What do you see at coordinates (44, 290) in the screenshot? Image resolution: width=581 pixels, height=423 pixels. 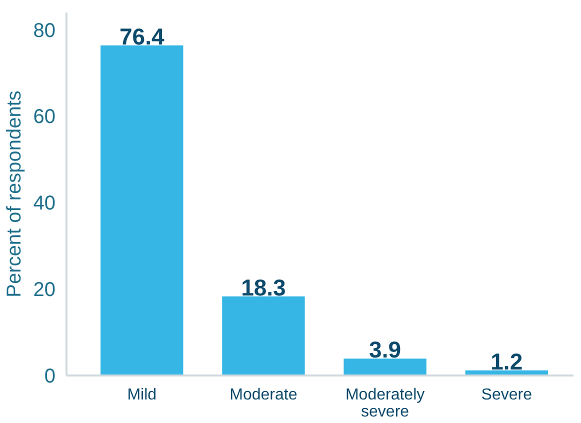 I see `y-tick-label: 20` at bounding box center [44, 290].